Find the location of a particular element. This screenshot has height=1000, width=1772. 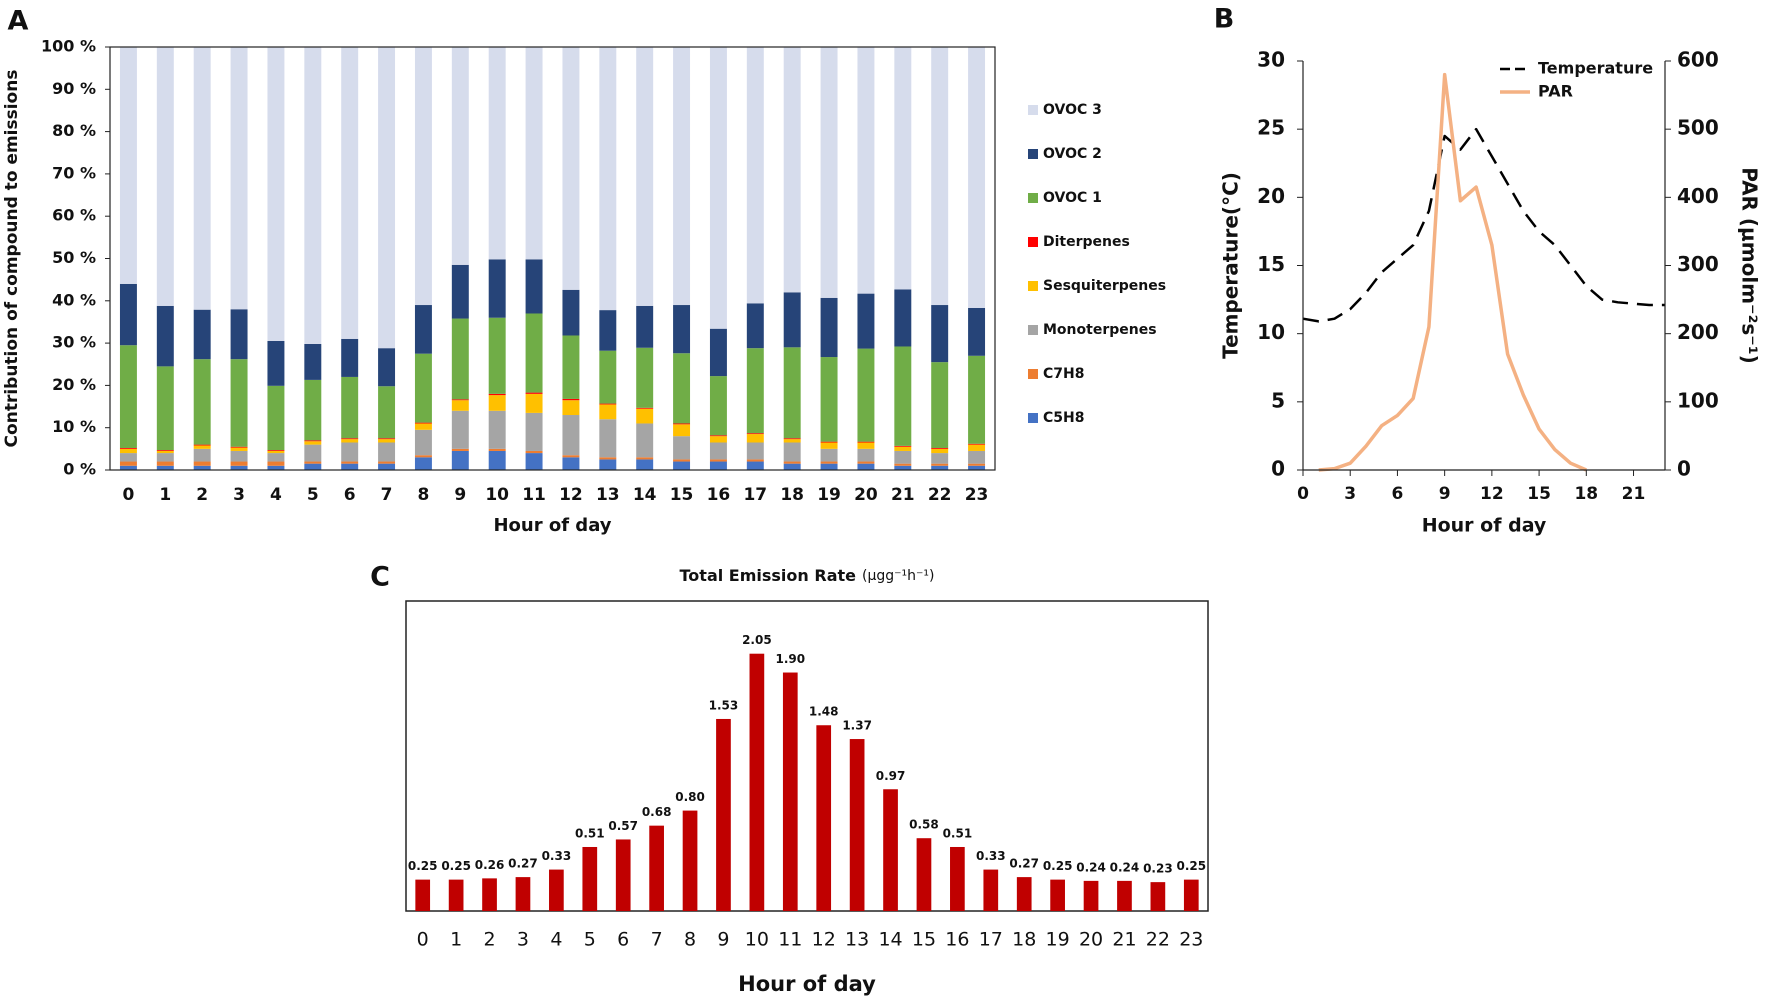

y-tick-label: 50 % is located at coordinates (74, 257).